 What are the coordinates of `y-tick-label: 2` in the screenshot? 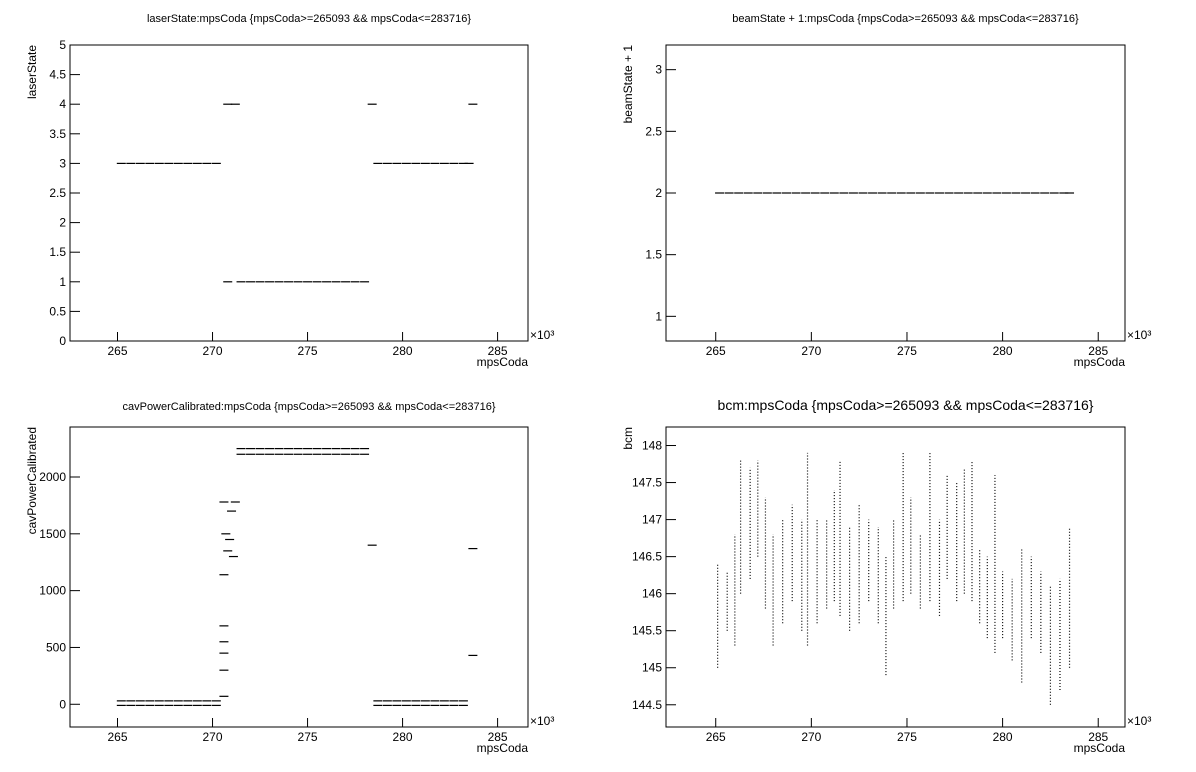 It's located at (62, 223).